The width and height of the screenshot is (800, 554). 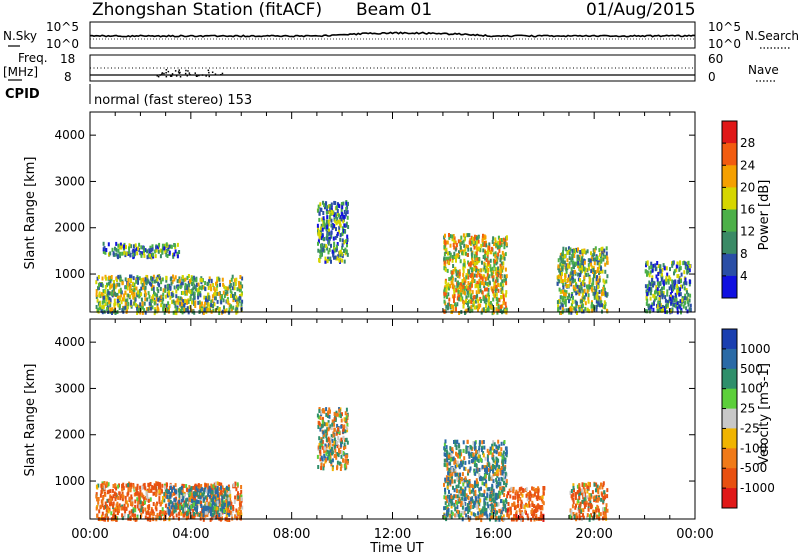 I want to click on noise-trace, so click(x=392, y=35).